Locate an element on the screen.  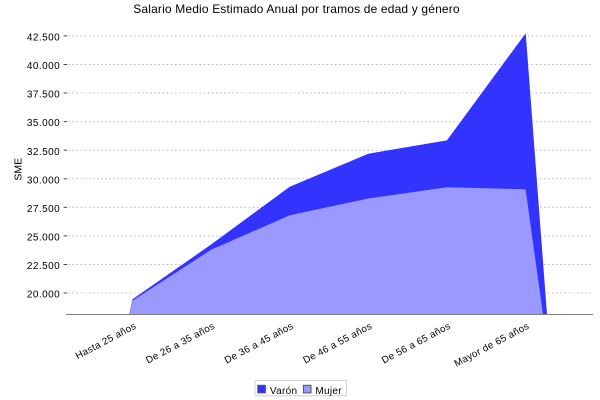
svg-text: Varón is located at coordinates (283, 391).